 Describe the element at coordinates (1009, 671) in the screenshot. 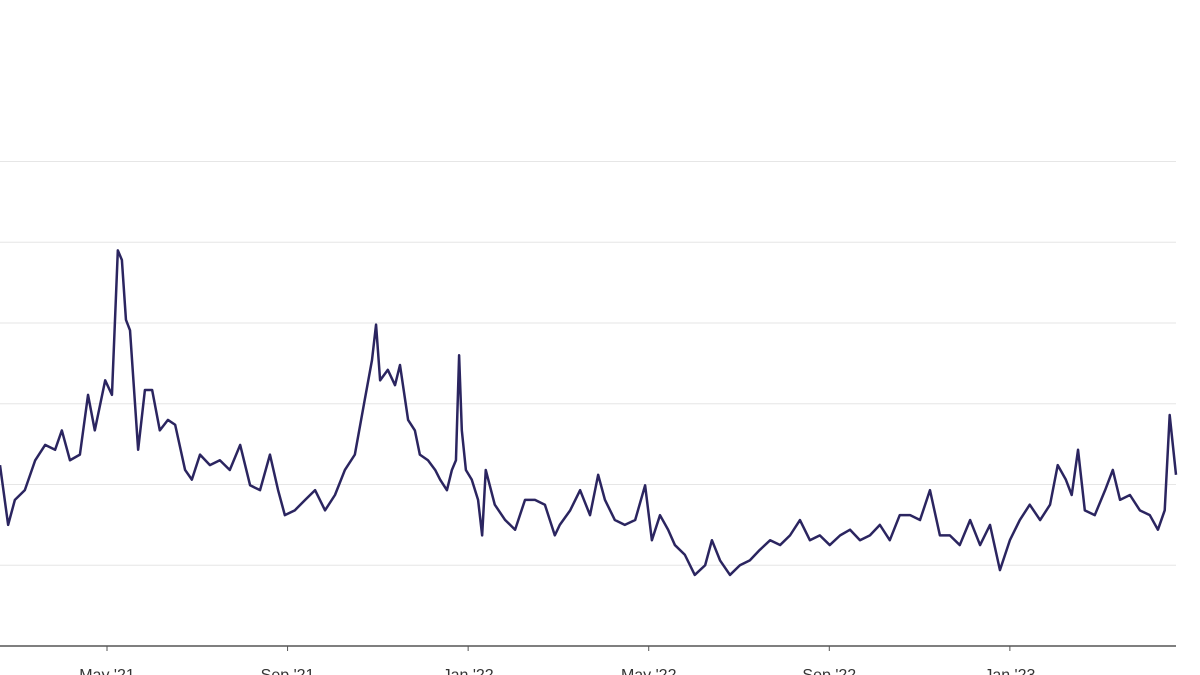

I see `x-tick-label: Jan '23` at that location.